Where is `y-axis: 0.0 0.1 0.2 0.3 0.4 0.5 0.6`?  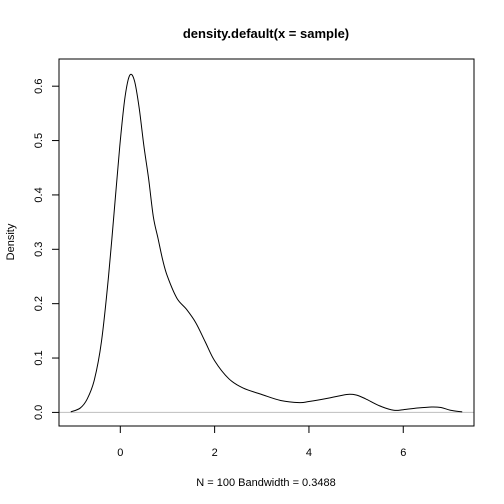
y-axis: 0.0 0.1 0.2 0.3 0.4 0.5 0.6 is located at coordinates (46, 249).